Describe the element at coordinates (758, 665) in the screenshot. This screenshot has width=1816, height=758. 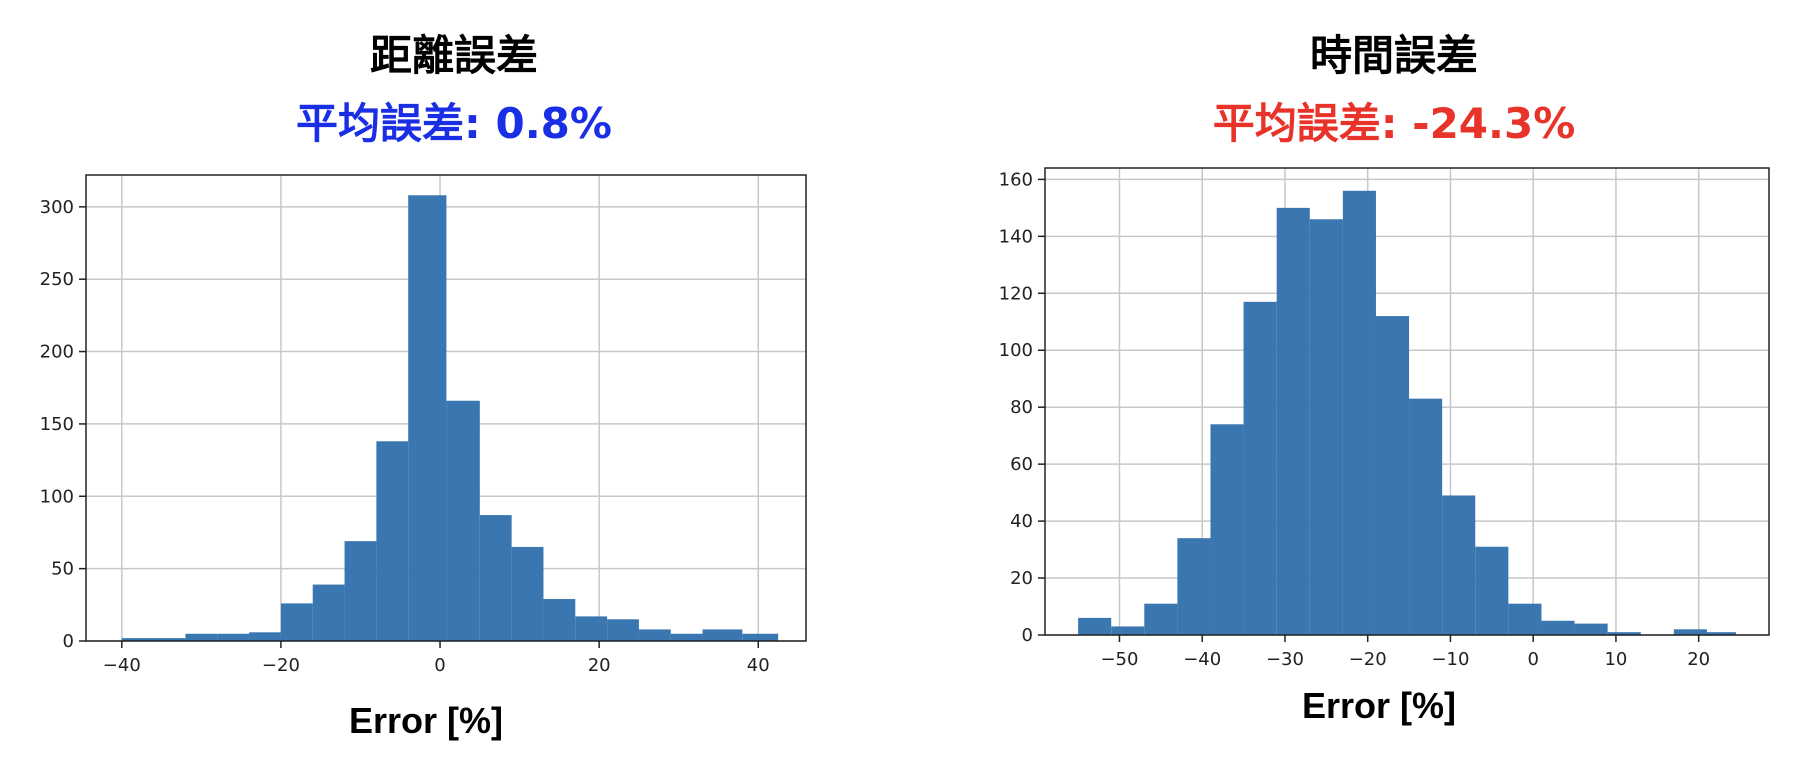
I see `x-tick-label: 40` at that location.